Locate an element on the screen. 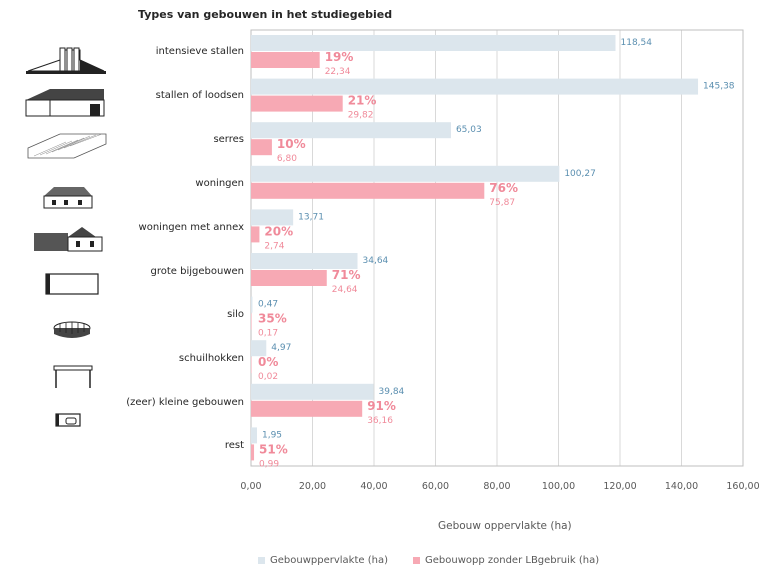  large-outbuilding-icon is located at coordinates (72, 284).